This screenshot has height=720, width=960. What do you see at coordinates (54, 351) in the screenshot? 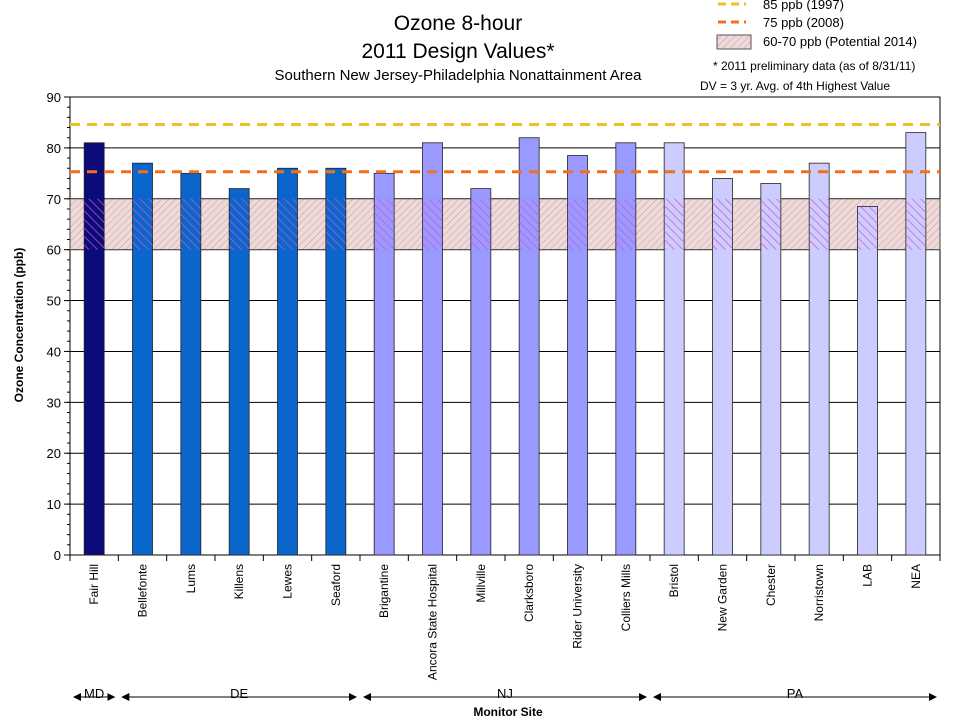
I see `y-tick-label: 40` at bounding box center [54, 351].